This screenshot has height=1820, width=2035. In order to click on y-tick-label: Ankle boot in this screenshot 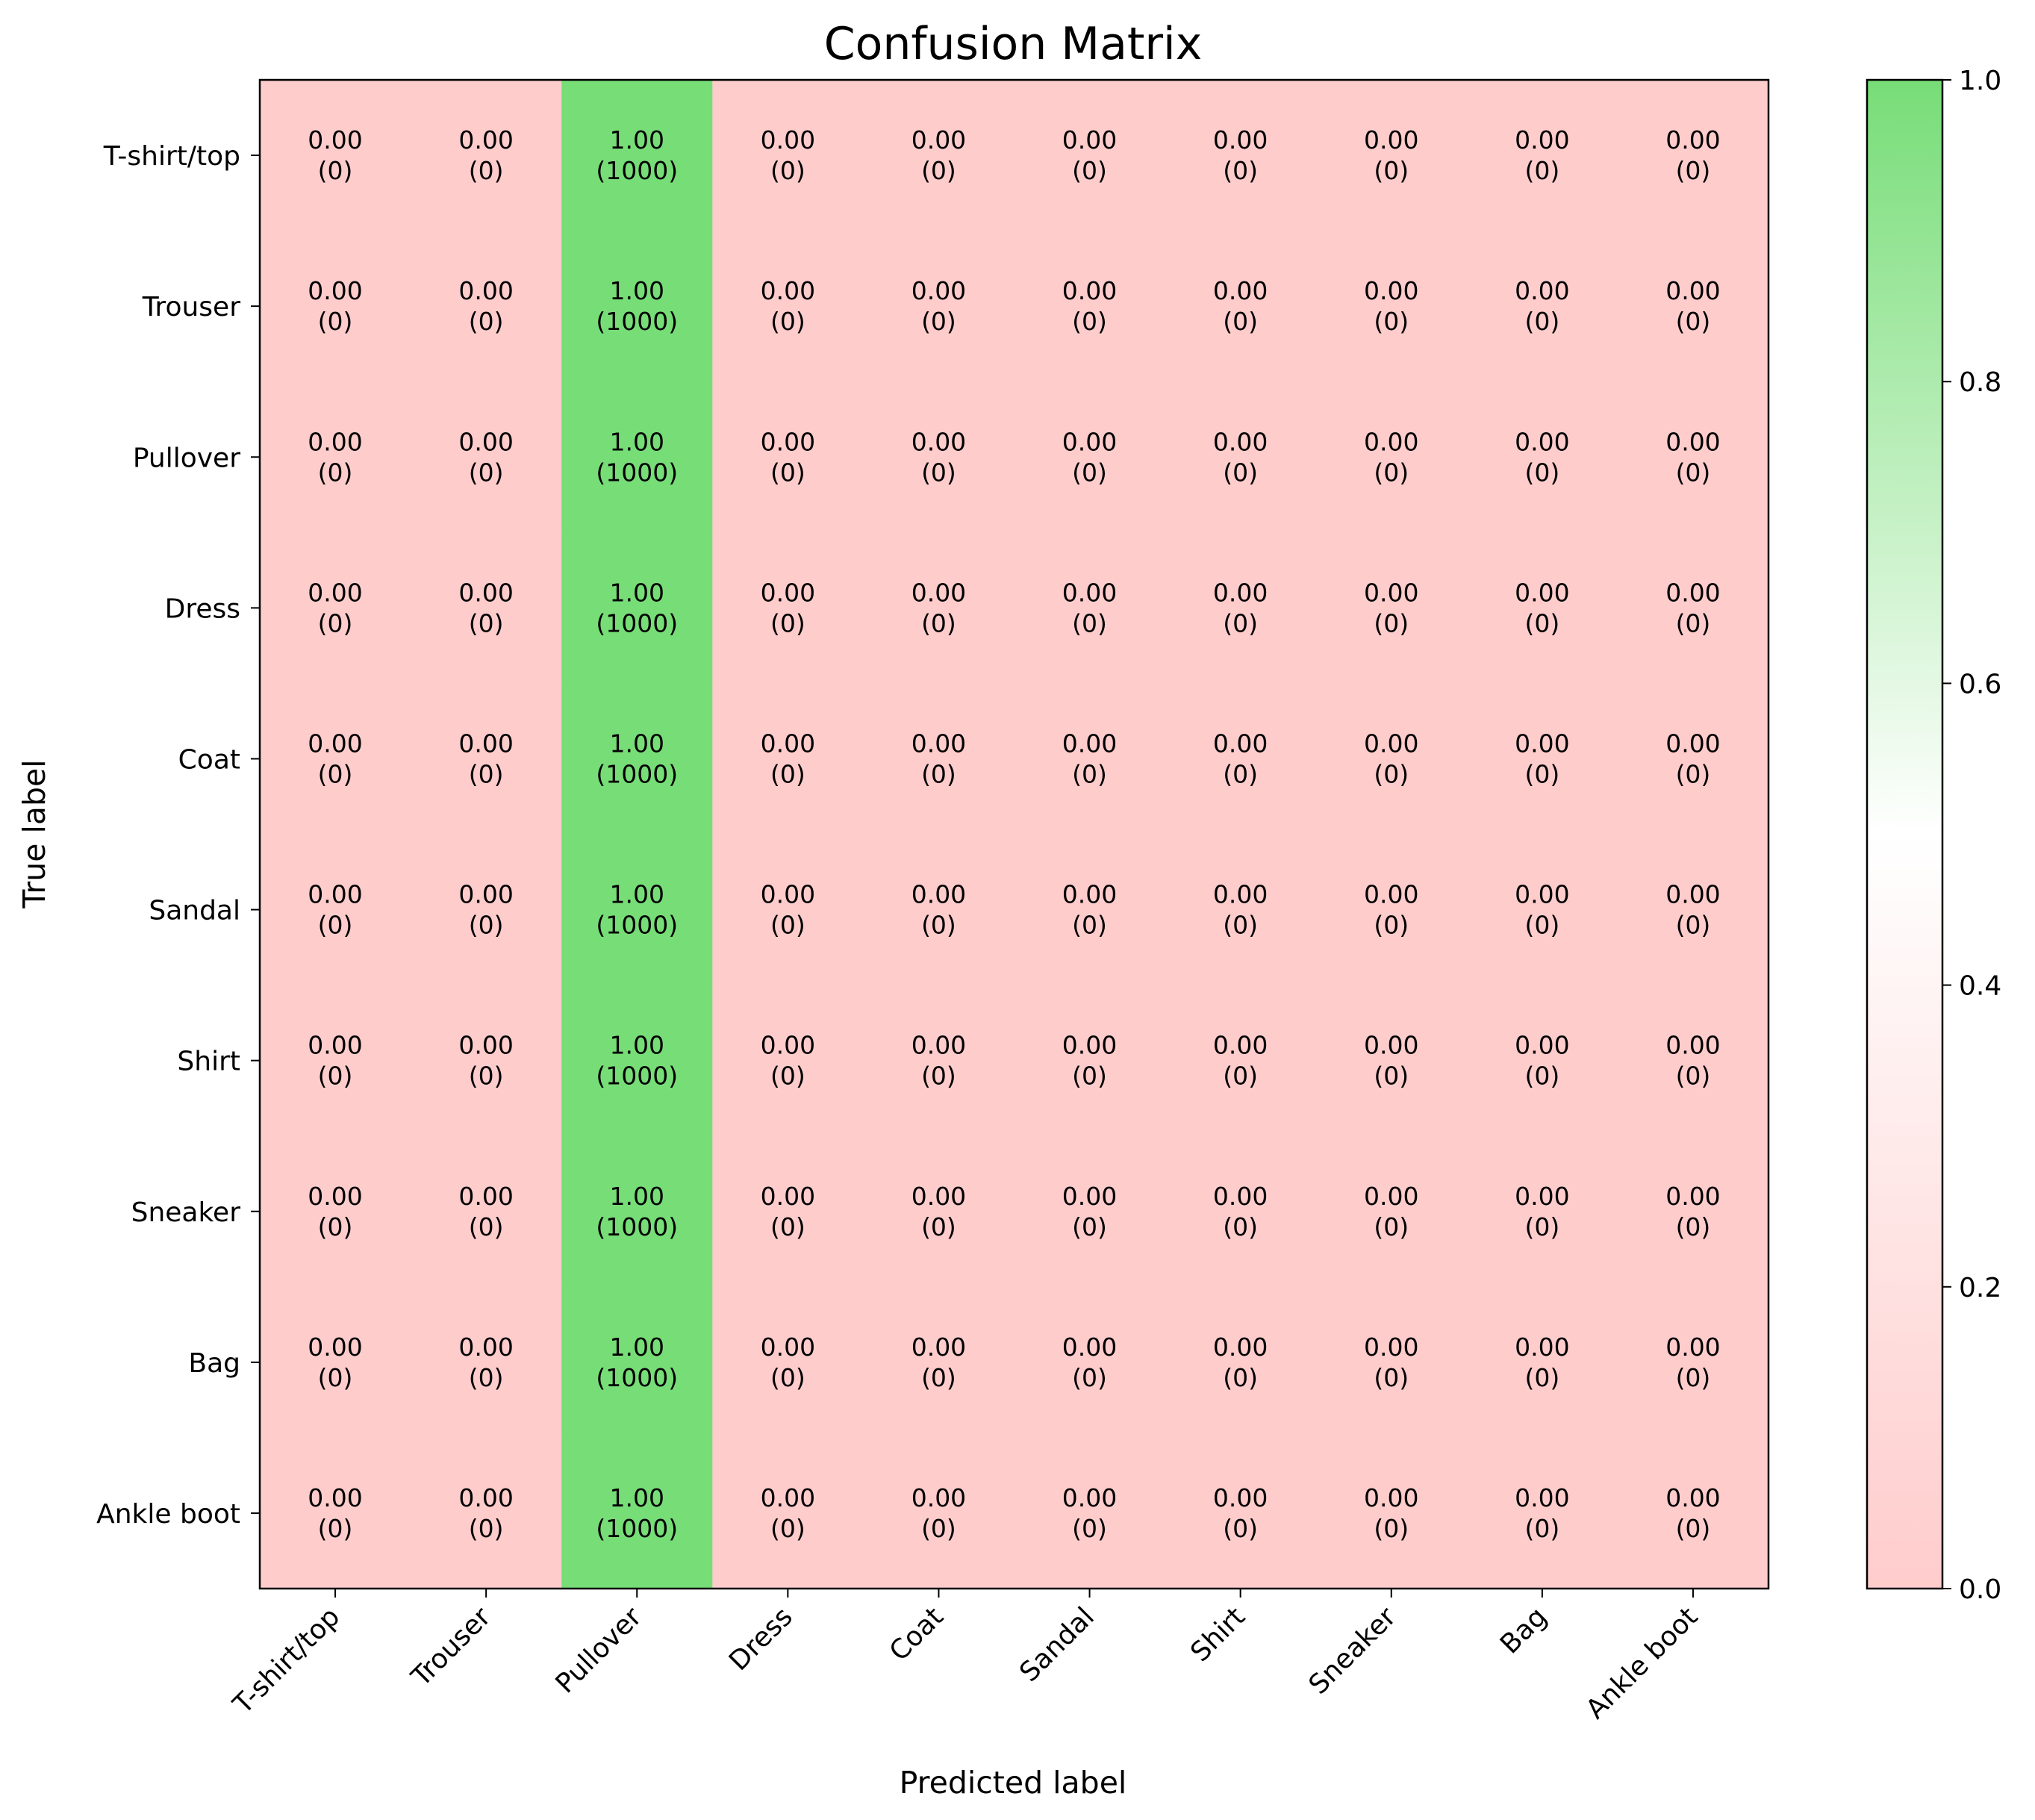, I will do `click(168, 1514)`.